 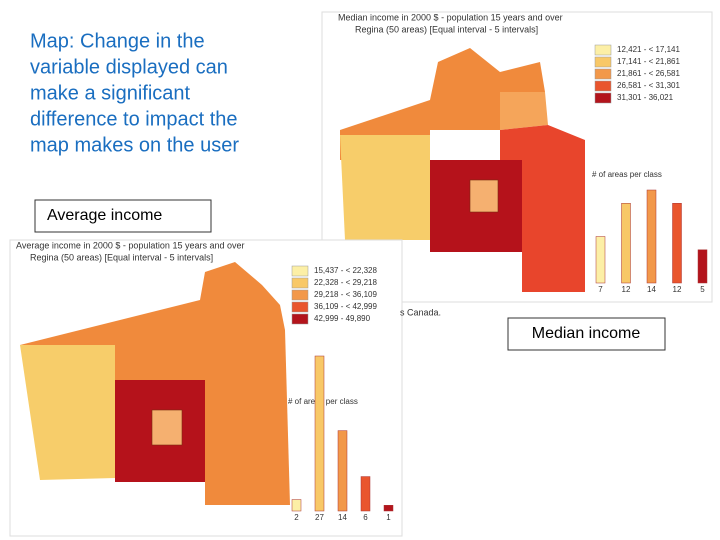 What do you see at coordinates (648, 85) in the screenshot?
I see `legend-label: 26,581 - < 31,301` at bounding box center [648, 85].